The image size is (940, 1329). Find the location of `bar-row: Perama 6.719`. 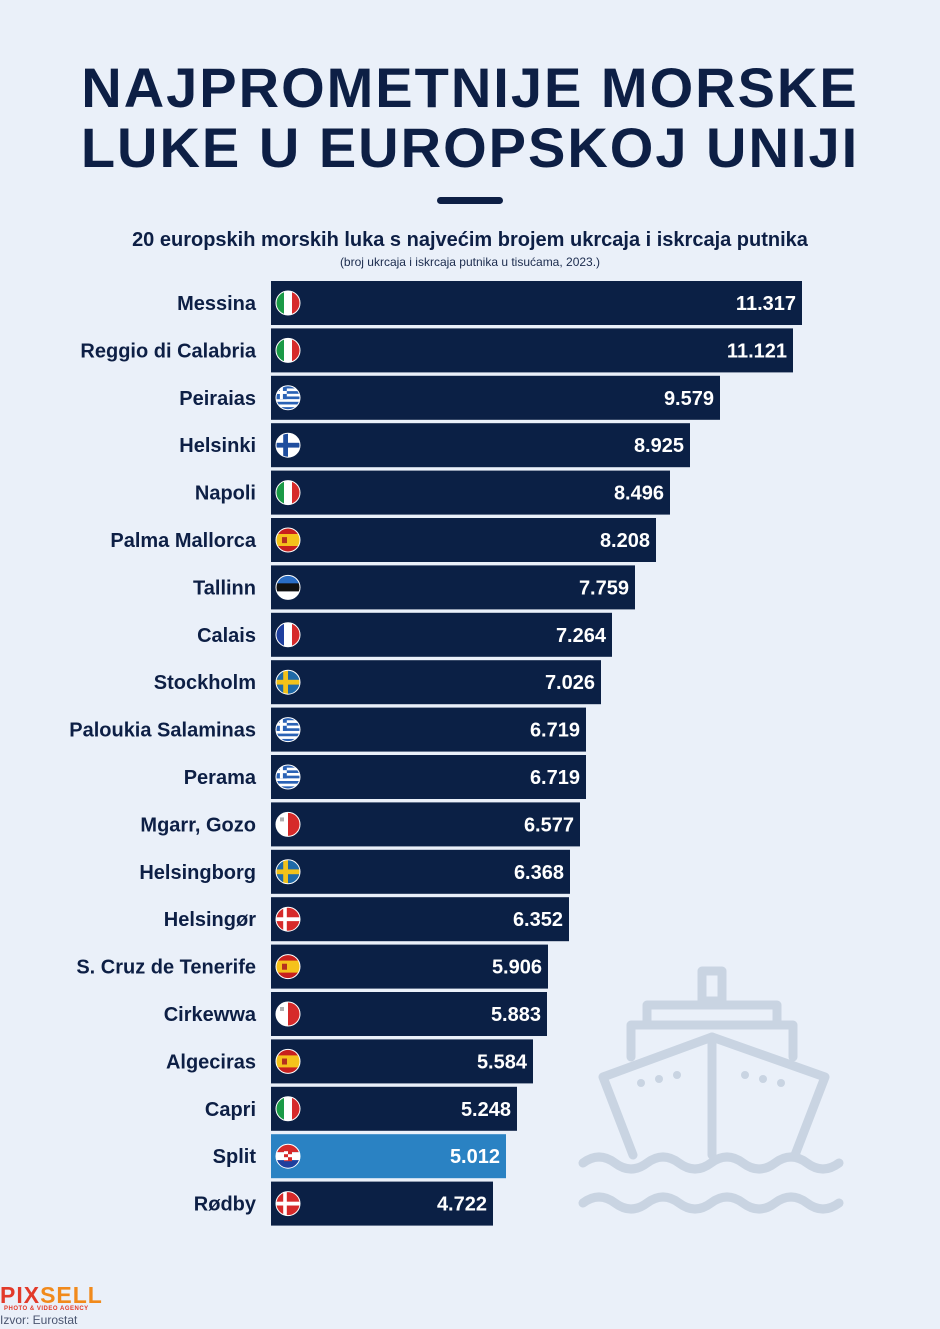

bar-row: Perama 6.719 is located at coordinates (385, 777).